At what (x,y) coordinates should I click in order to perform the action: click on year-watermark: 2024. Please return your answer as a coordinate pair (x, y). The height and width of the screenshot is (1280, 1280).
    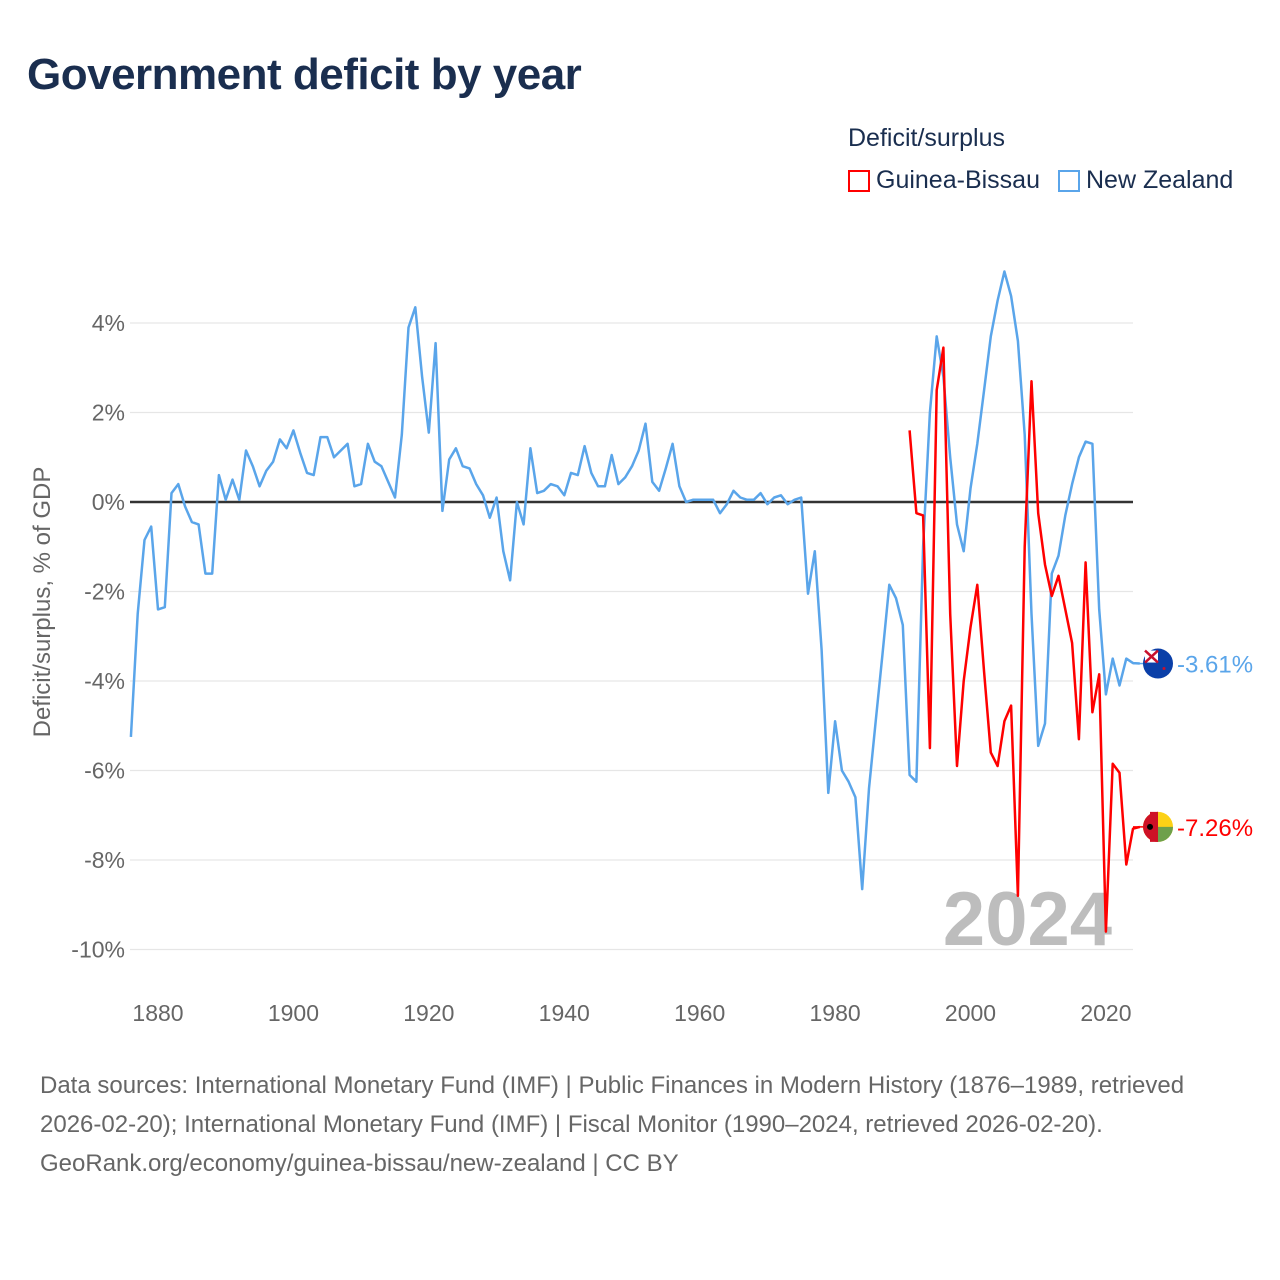
    Looking at the image, I should click on (1027, 919).